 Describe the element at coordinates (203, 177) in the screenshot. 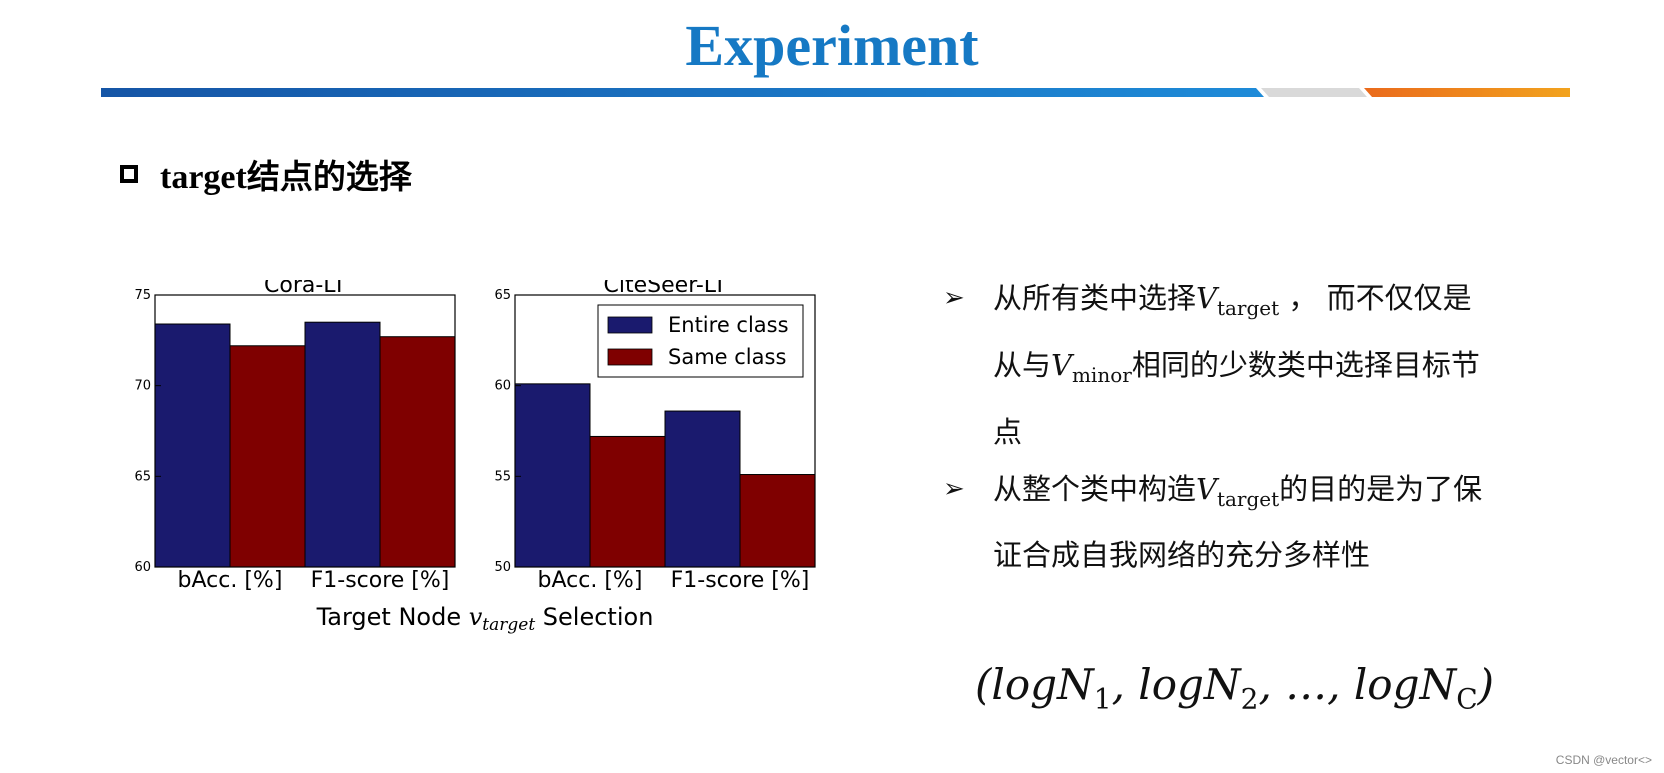

I see `section-title-latin: target` at that location.